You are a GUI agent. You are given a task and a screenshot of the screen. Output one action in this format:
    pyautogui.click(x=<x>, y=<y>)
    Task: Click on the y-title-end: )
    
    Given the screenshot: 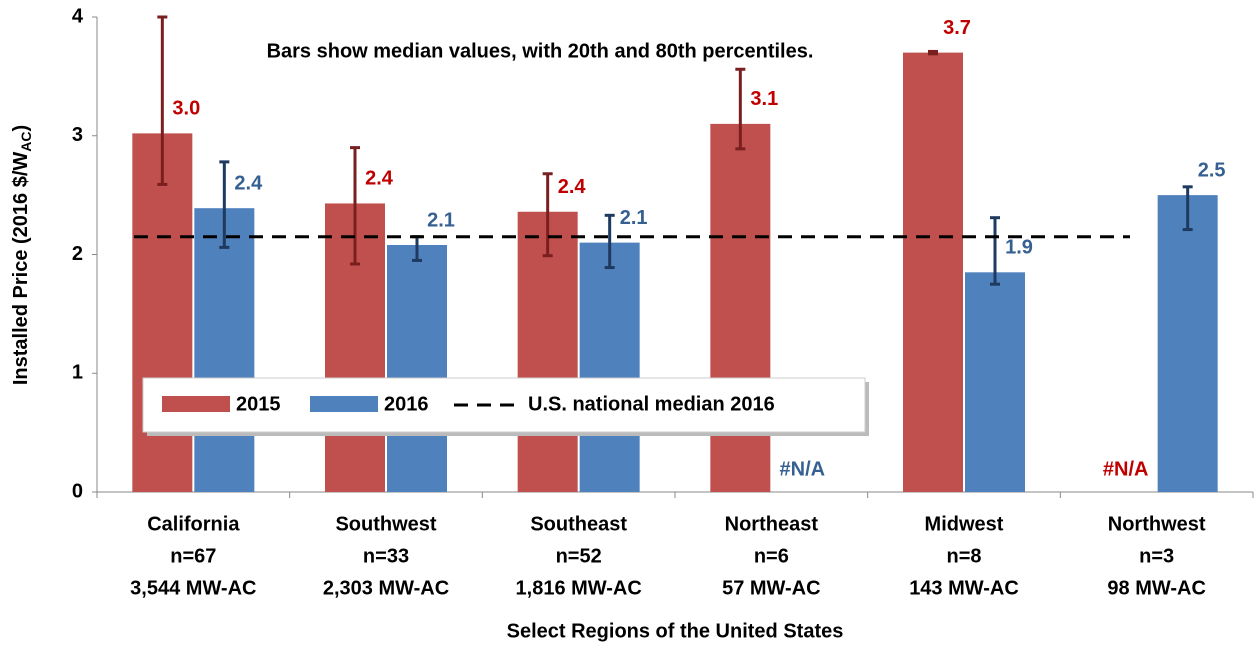 What is the action you would take?
    pyautogui.click(x=21, y=128)
    